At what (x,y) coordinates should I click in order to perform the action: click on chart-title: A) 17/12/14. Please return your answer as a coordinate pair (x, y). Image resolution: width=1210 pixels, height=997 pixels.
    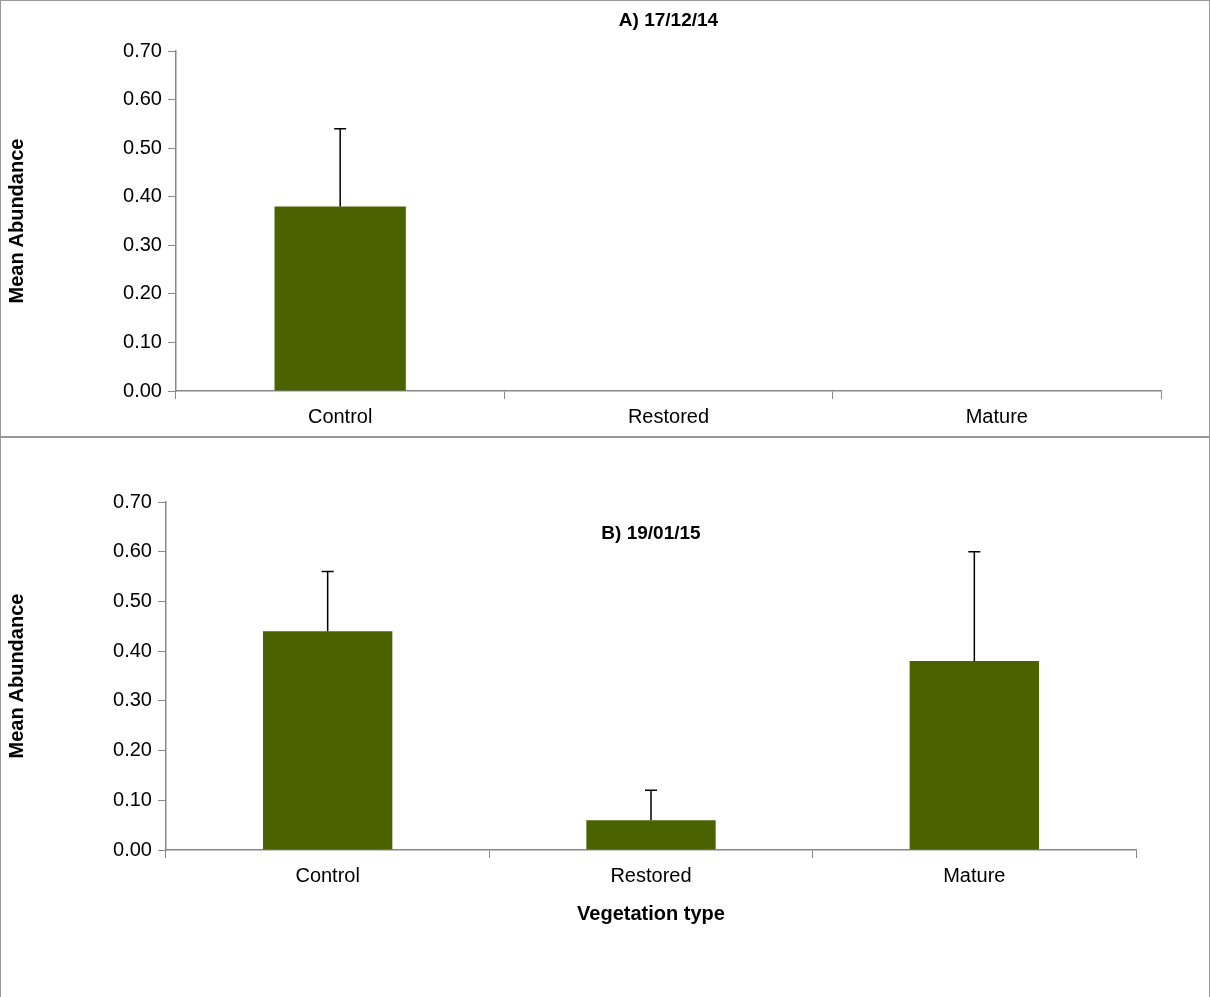
    Looking at the image, I should click on (668, 19).